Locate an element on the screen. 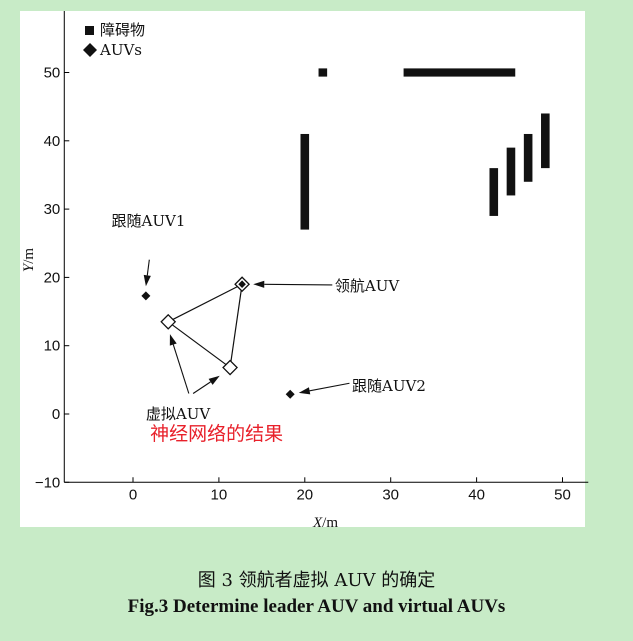 The width and height of the screenshot is (633, 641). y-axis-title: Y/m is located at coordinates (29, 260).